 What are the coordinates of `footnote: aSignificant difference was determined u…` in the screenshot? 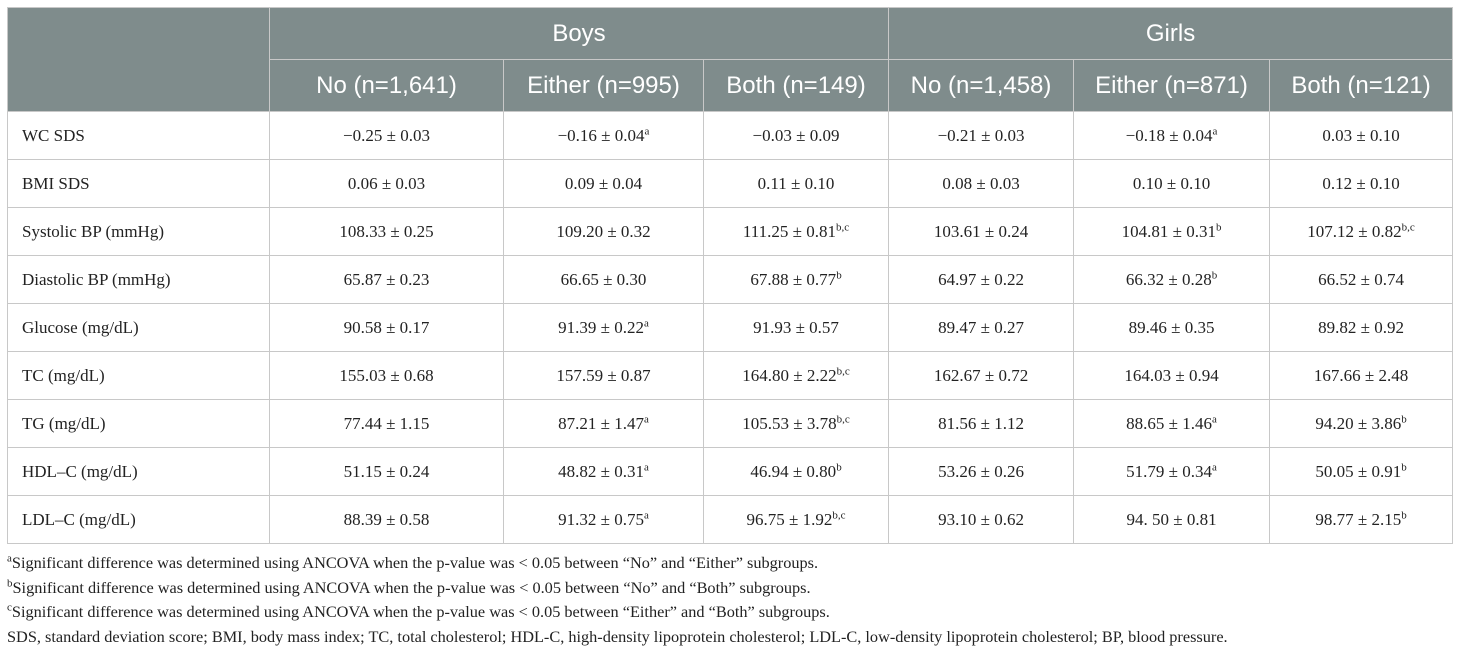 It's located at (729, 563).